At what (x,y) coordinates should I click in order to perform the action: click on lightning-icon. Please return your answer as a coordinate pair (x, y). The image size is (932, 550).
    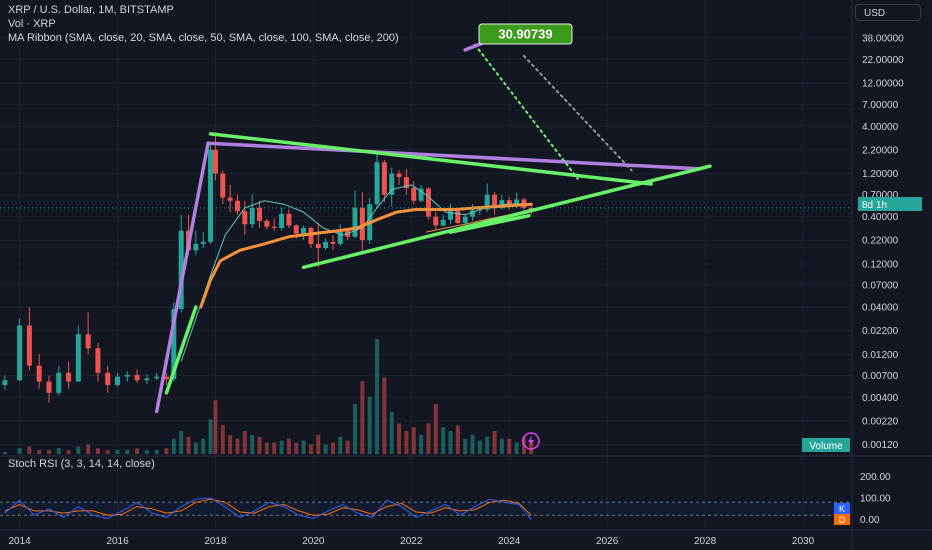
    Looking at the image, I should click on (531, 441).